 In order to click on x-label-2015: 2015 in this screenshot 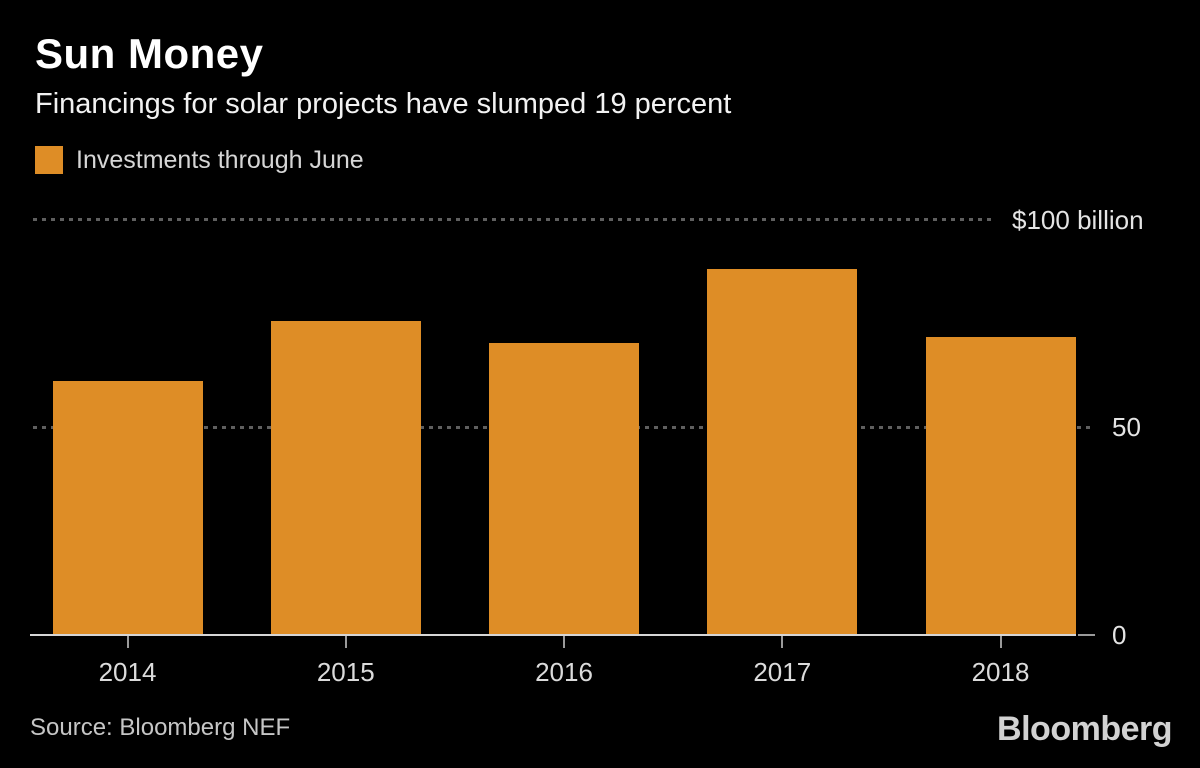, I will do `click(345, 672)`.